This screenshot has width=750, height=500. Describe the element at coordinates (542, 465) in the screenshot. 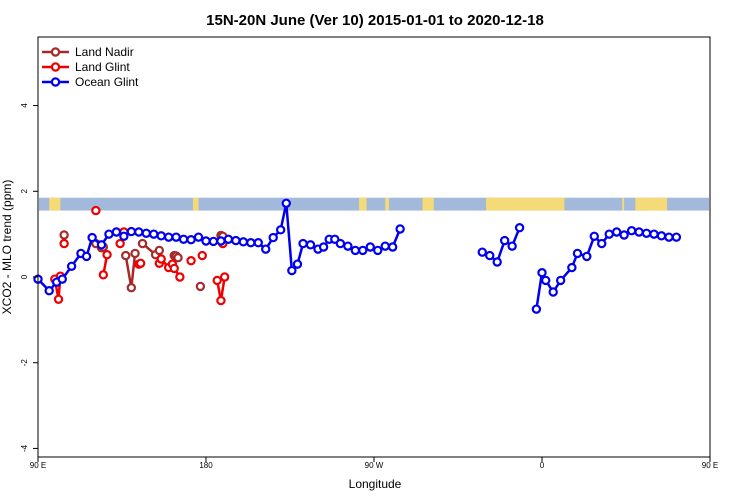

I see `x-tick-label: 0` at that location.